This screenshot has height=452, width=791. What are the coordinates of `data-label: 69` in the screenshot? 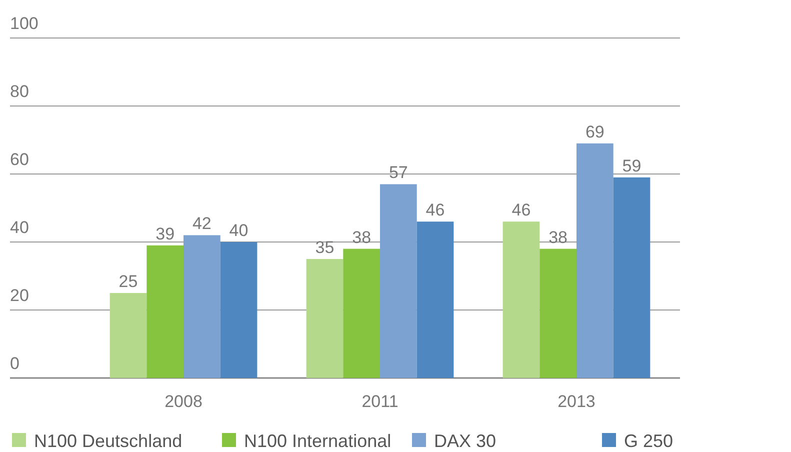 It's located at (594, 132).